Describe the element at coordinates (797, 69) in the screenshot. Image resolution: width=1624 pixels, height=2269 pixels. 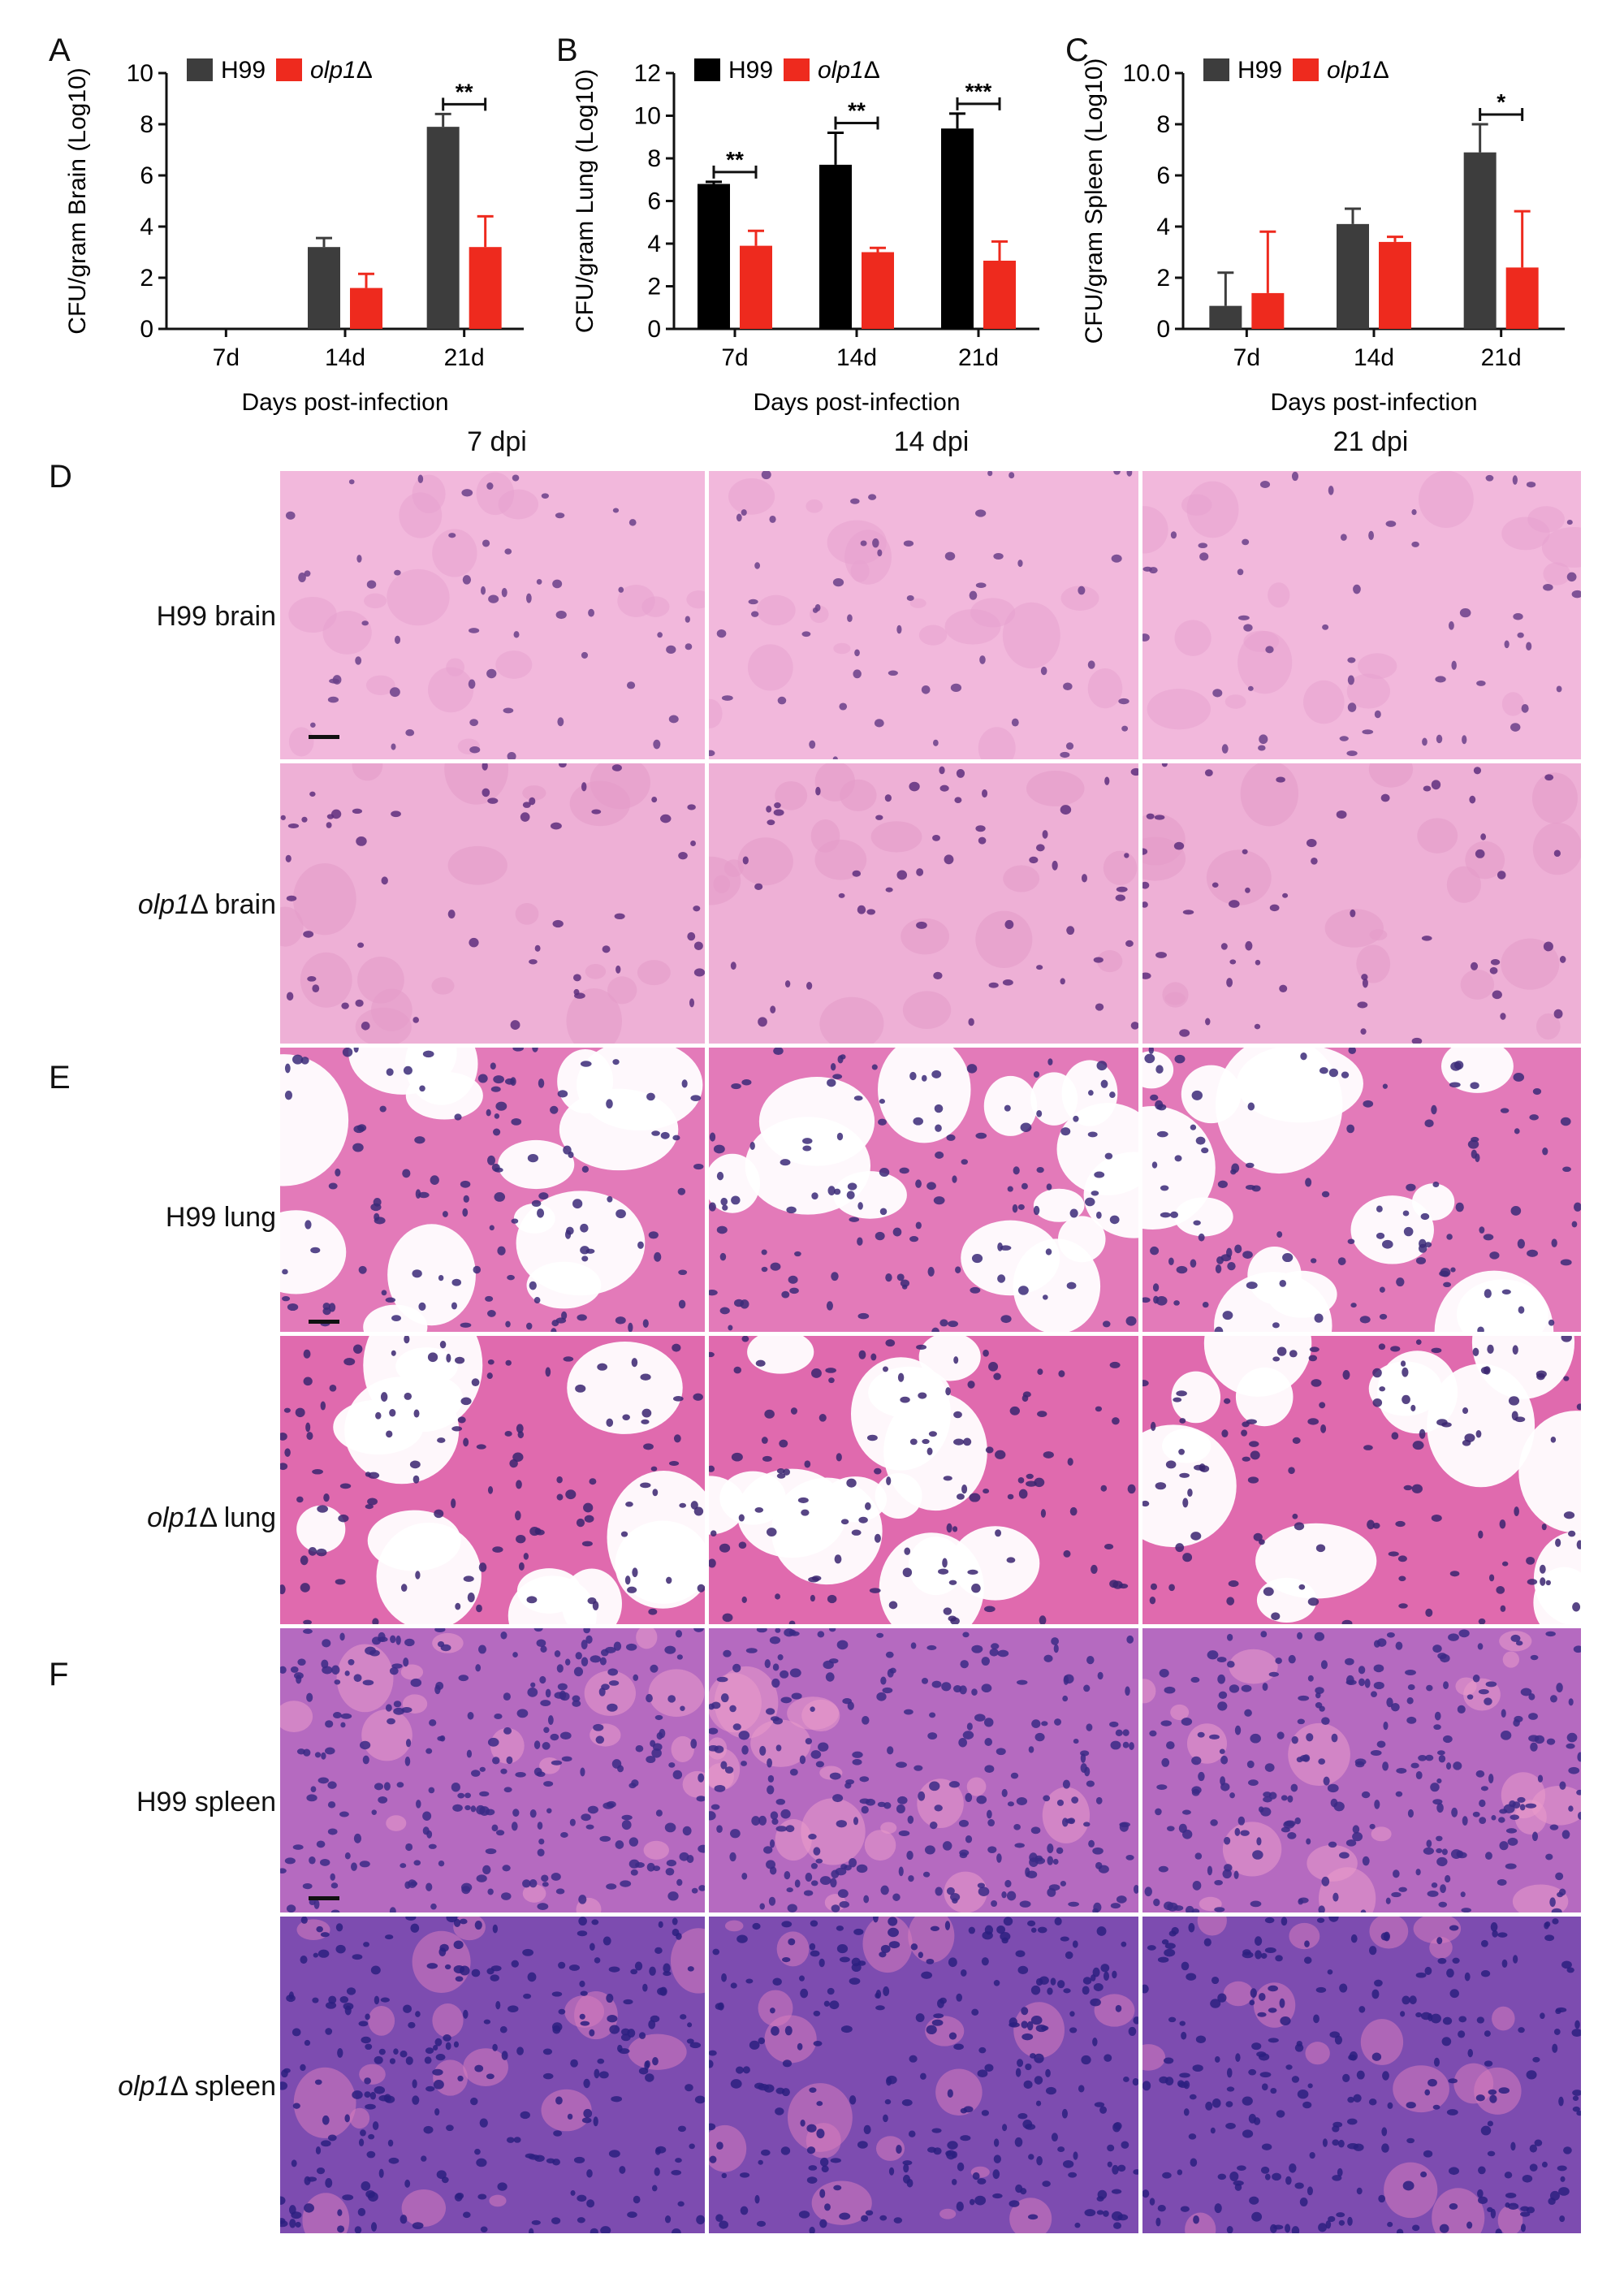
I see `legend-swatch` at that location.